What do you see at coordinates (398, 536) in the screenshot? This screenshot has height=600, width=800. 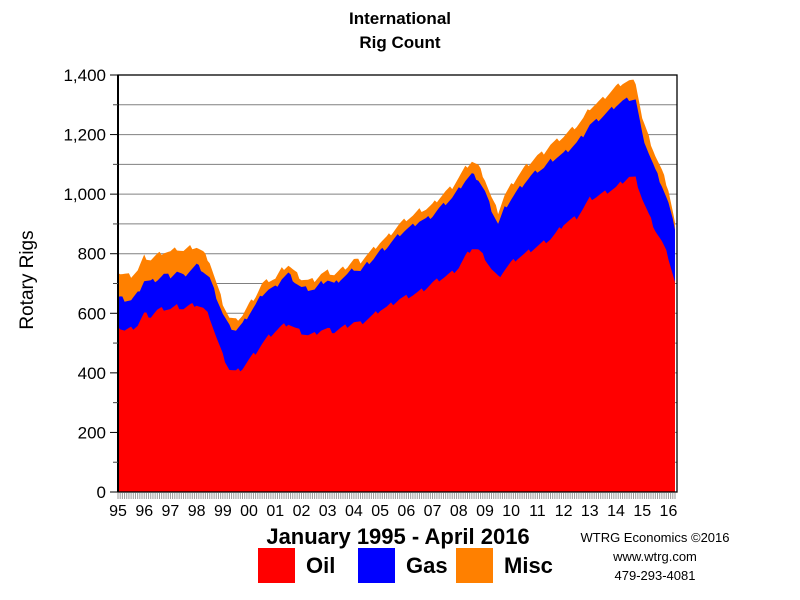 I see `chart-subtitle: January 1995 - April 2016` at bounding box center [398, 536].